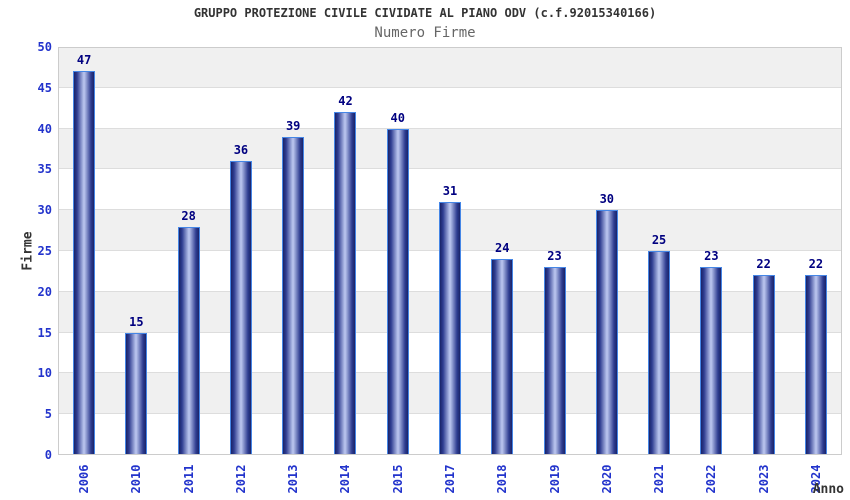 The height and width of the screenshot is (500, 850). Describe the element at coordinates (136, 321) in the screenshot. I see `bar-value-label: 15` at that location.